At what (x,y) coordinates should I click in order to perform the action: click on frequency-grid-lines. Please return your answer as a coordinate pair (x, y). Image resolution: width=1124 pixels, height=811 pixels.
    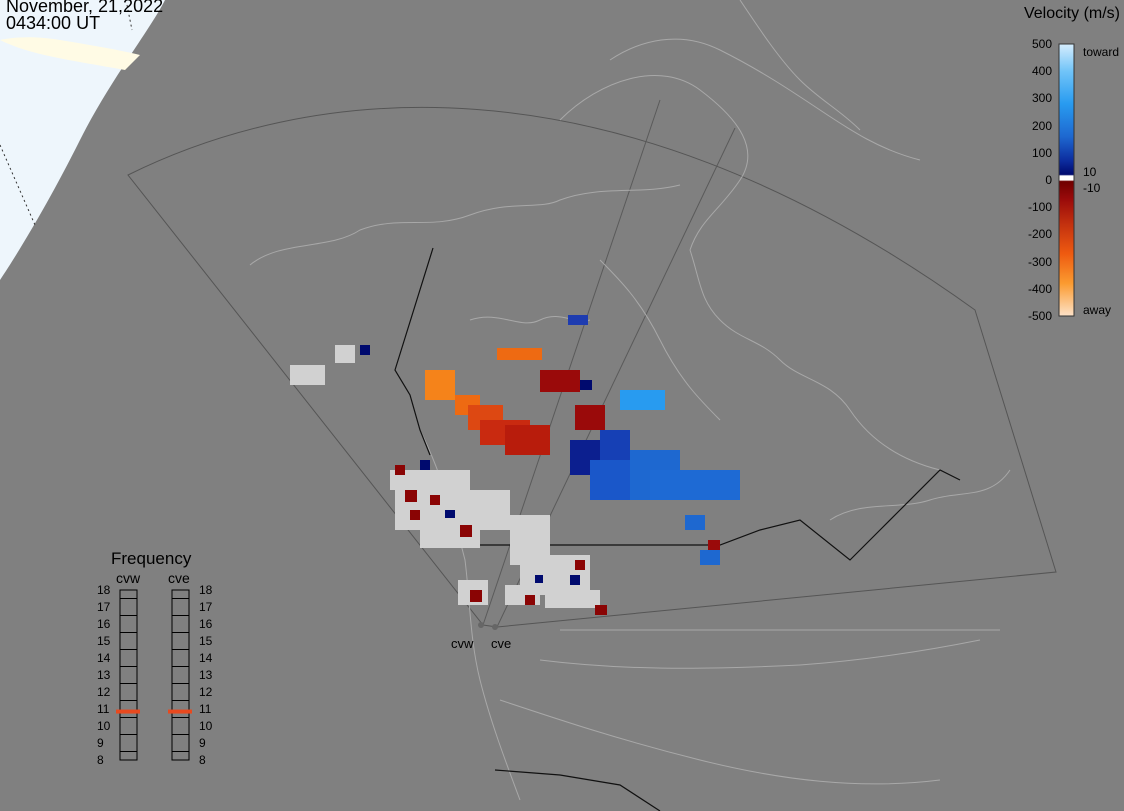
    Looking at the image, I should click on (154, 675).